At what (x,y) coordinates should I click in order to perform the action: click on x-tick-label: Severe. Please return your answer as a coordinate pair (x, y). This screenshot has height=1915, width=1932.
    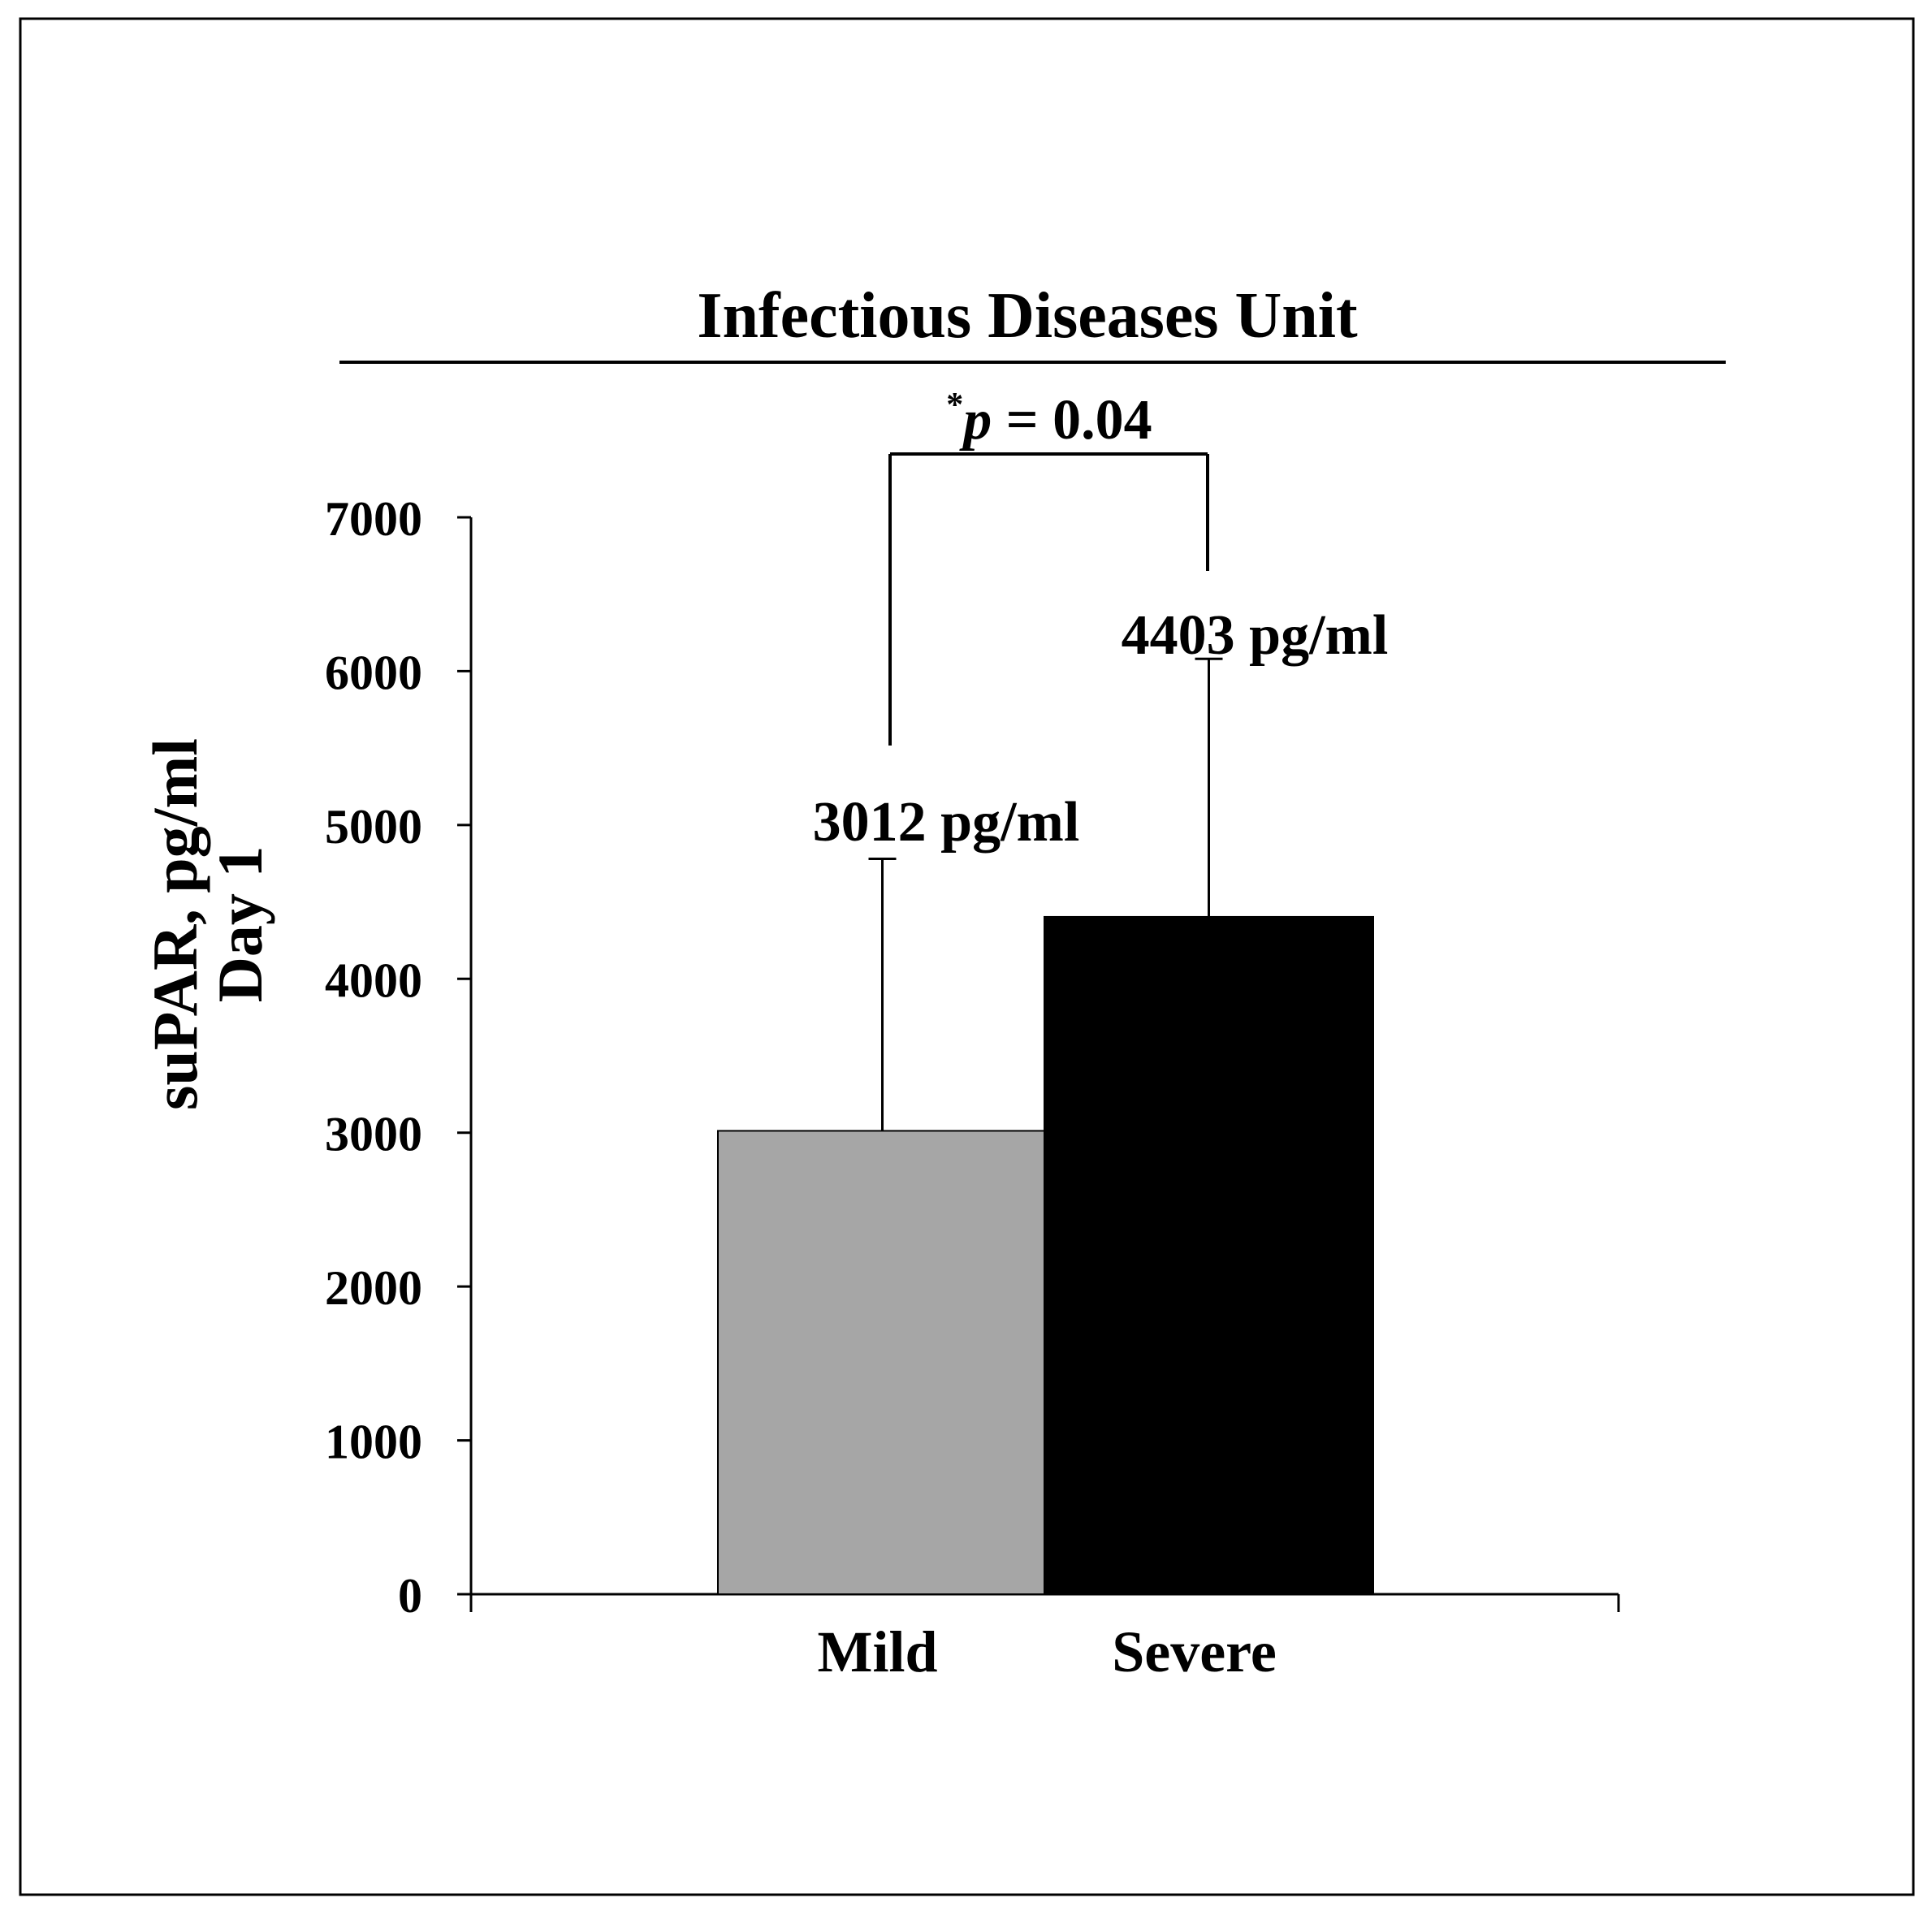
    Looking at the image, I should click on (1194, 1651).